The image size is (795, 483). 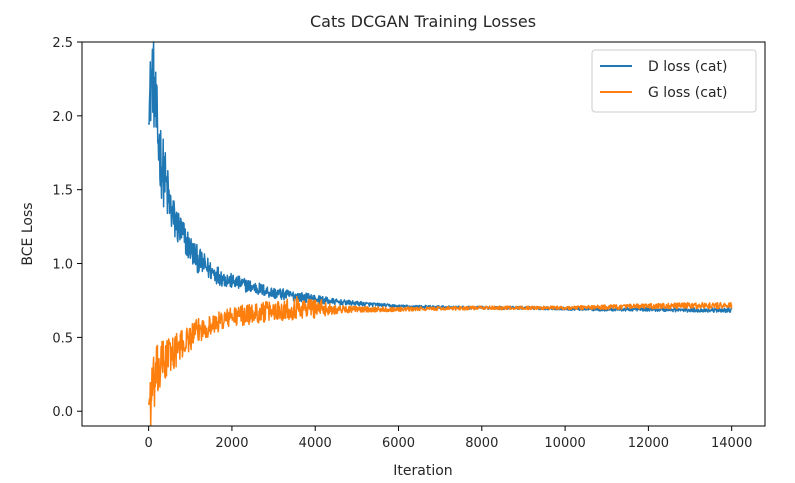 I want to click on y-axis-label: BCE Loss, so click(x=28, y=233).